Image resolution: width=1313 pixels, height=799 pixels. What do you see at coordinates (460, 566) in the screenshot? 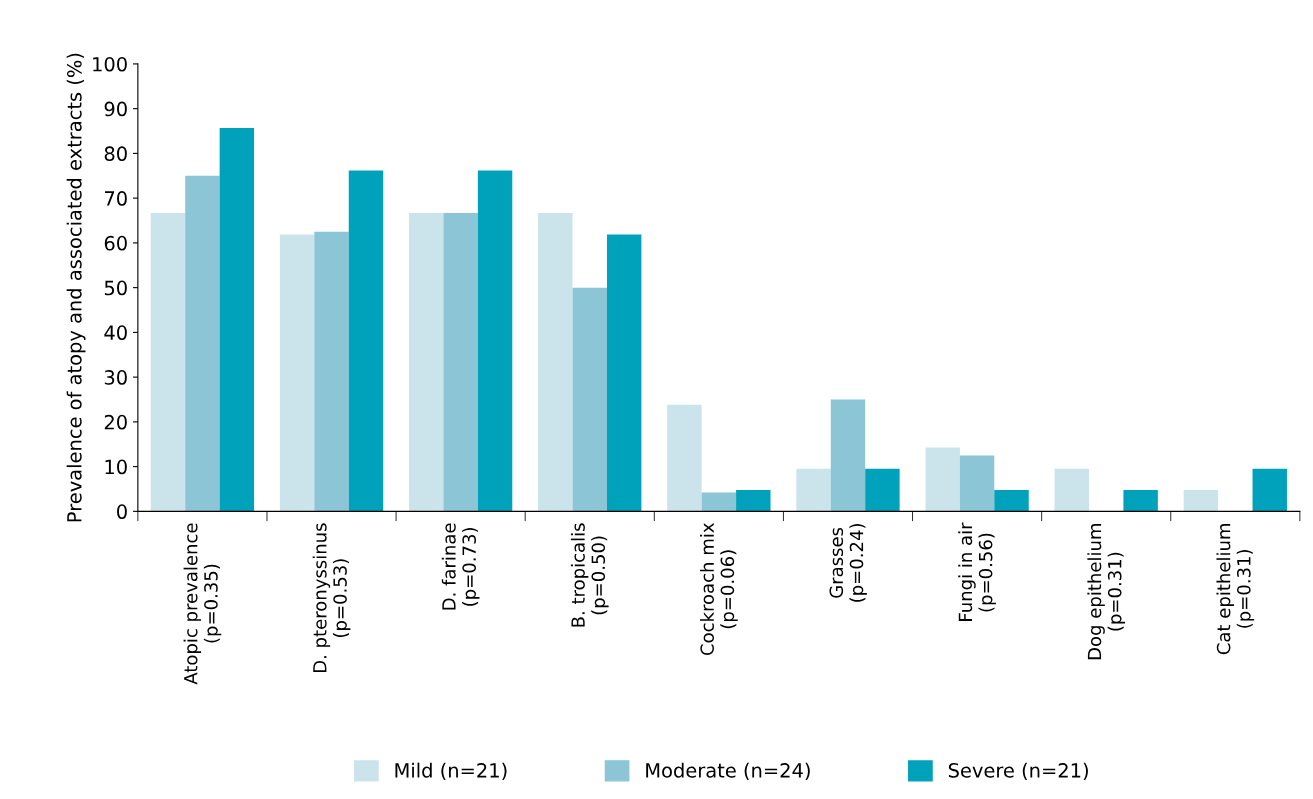
I see `x-tick-label: D. farinae (p=0.73)` at bounding box center [460, 566].